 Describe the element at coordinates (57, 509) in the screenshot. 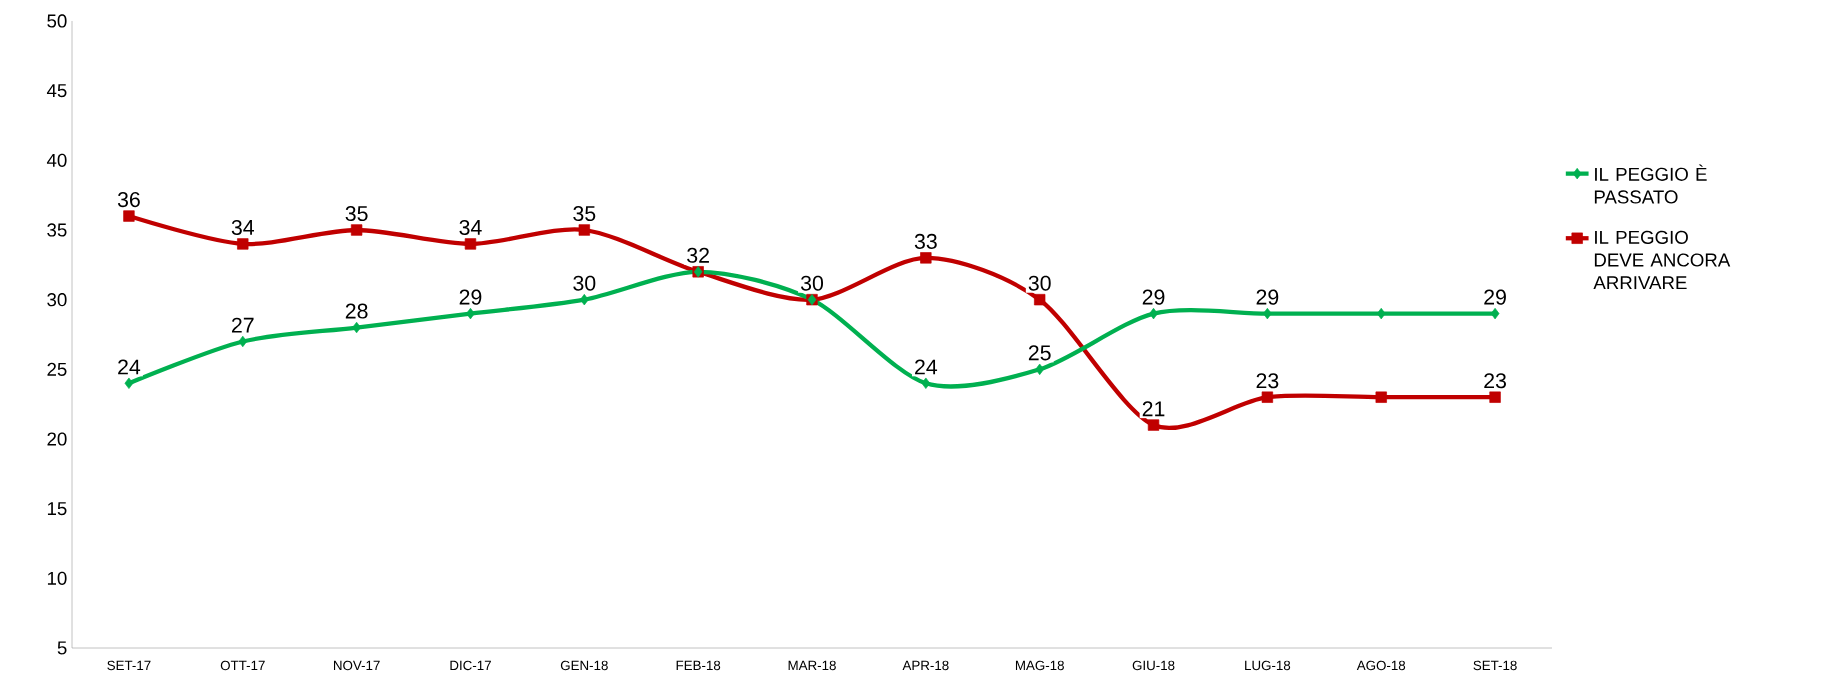

I see `y-tick-label: 15` at that location.